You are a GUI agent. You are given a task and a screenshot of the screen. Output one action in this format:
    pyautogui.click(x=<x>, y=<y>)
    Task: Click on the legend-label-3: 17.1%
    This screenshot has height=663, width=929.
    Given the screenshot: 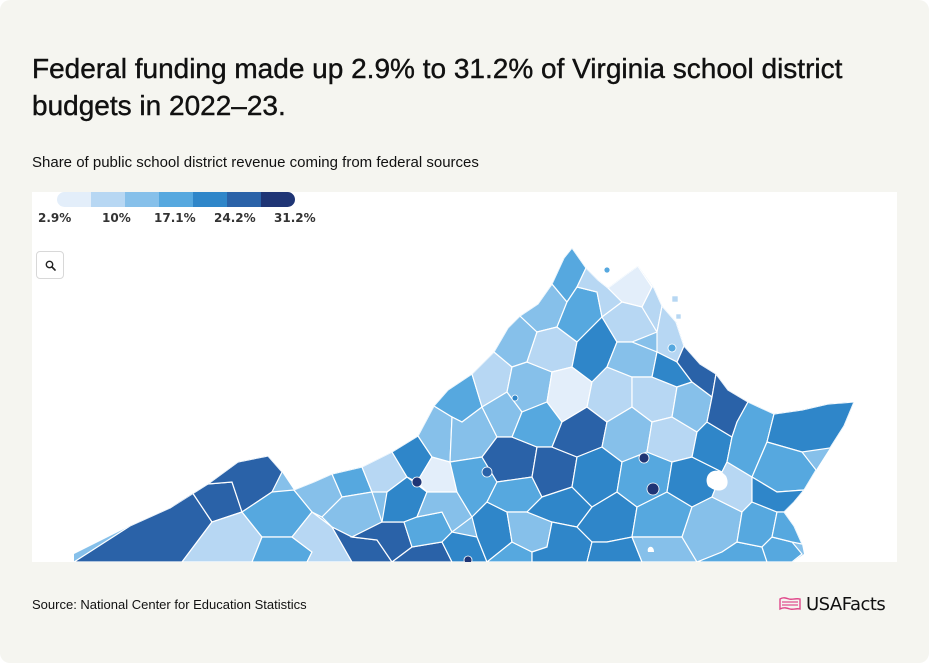 What is the action you would take?
    pyautogui.click(x=175, y=218)
    